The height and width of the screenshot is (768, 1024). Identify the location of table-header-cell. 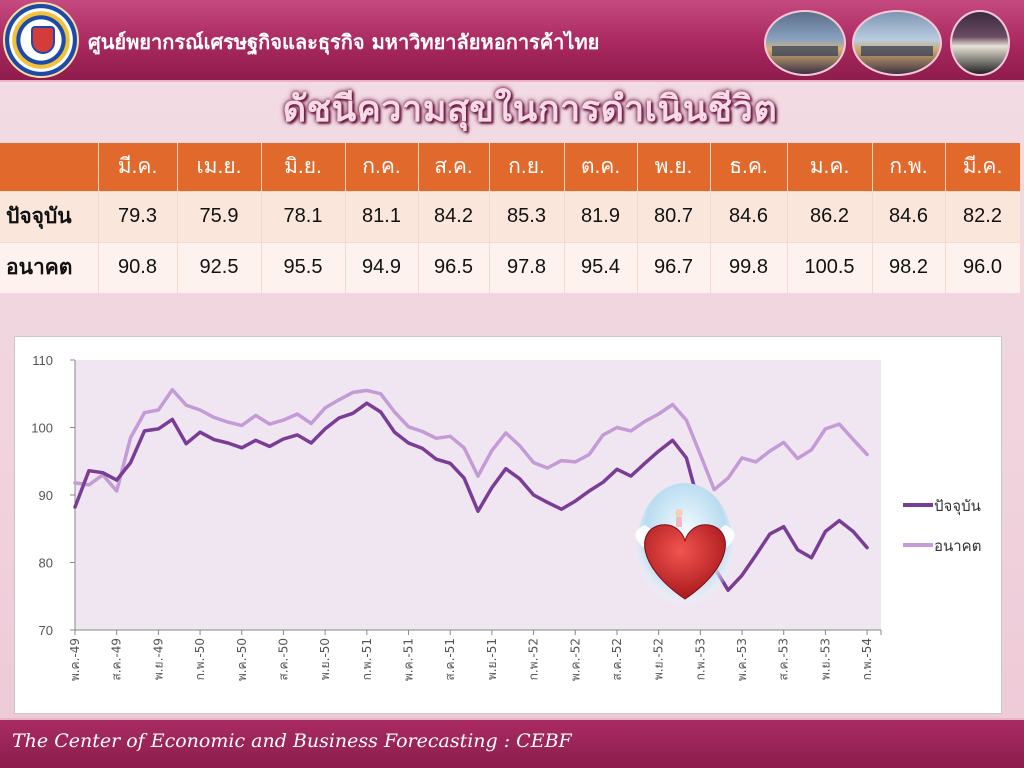
(49, 167).